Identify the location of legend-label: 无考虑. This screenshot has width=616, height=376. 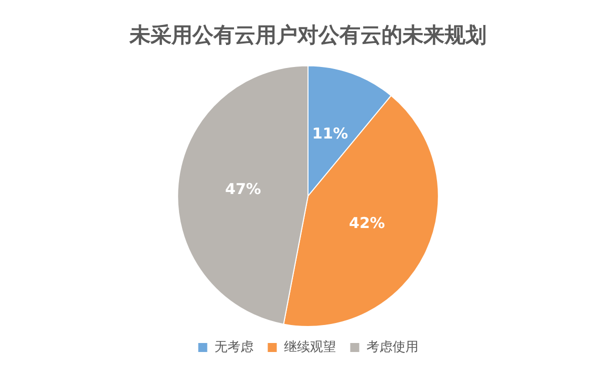
(234, 347).